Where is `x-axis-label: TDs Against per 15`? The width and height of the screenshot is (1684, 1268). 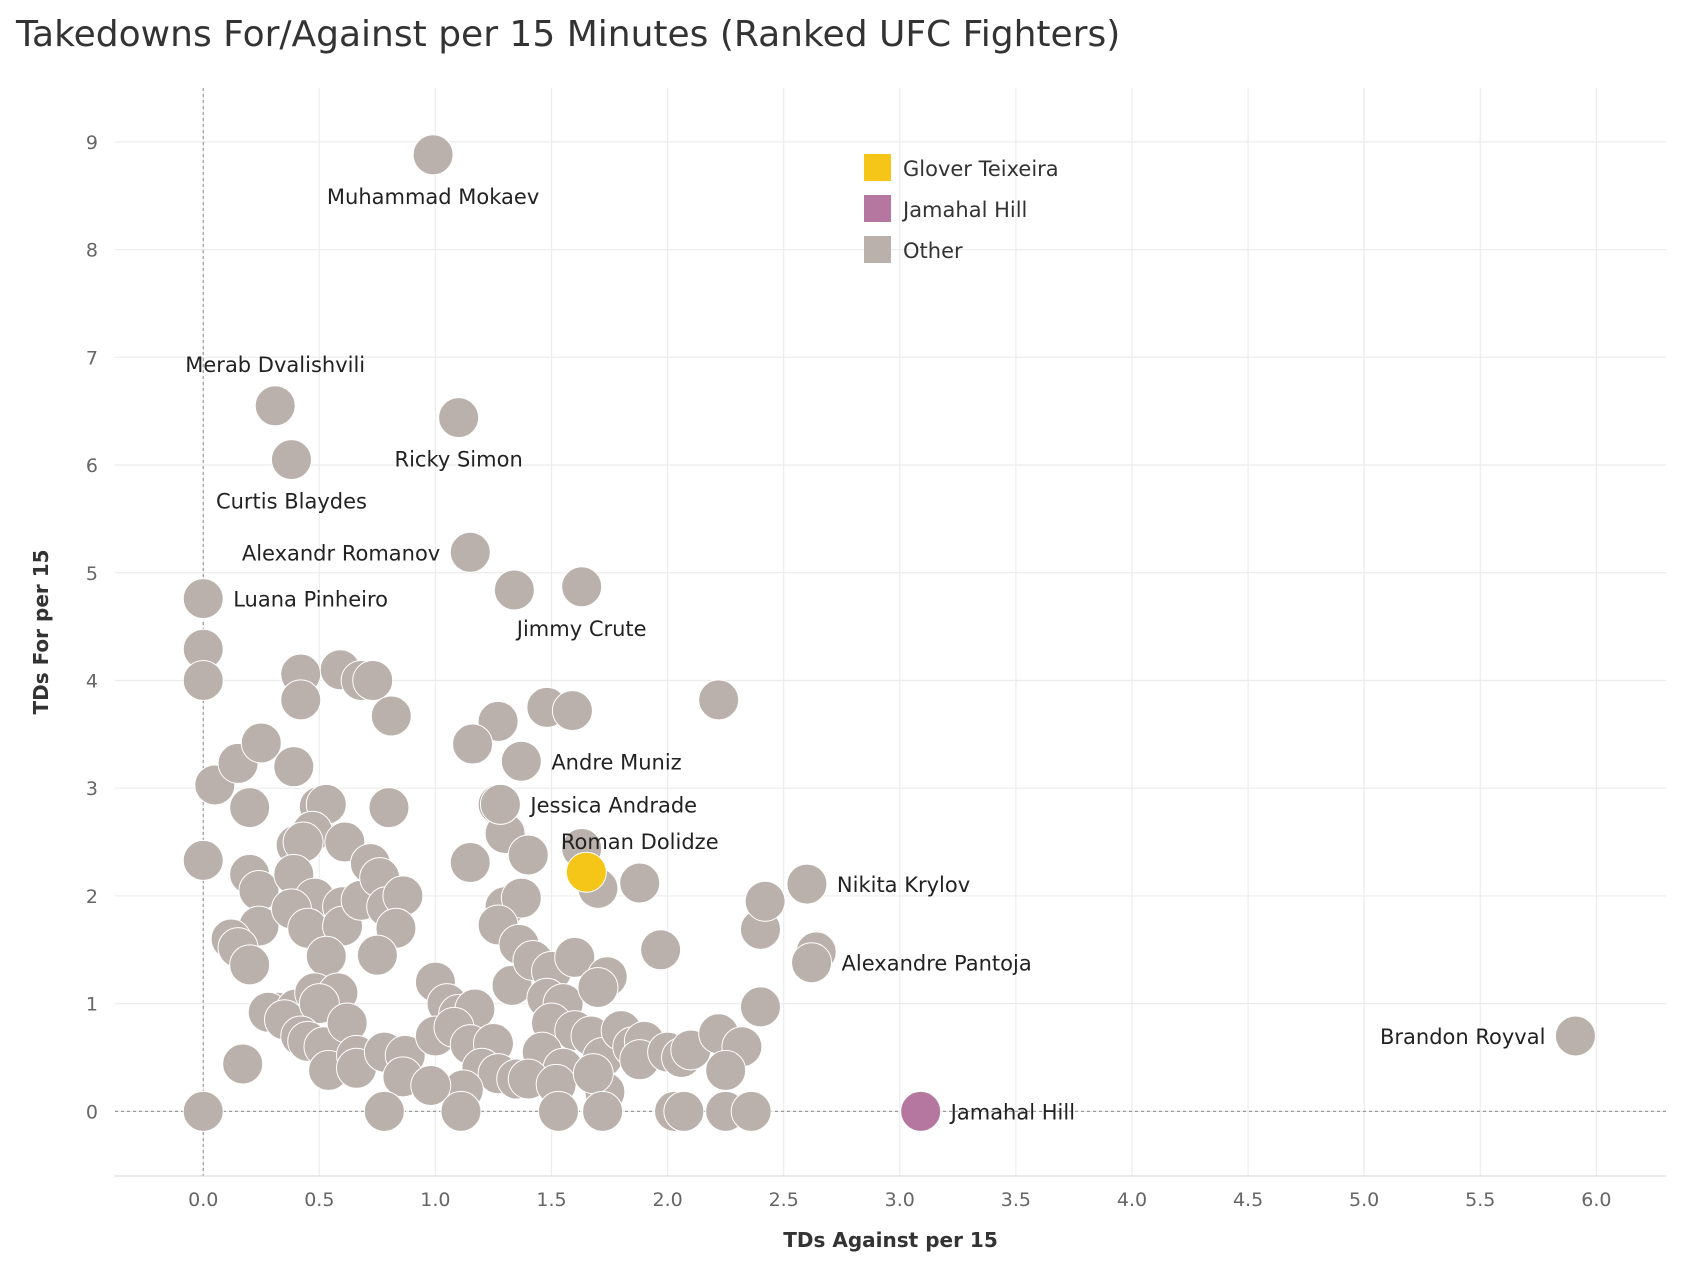
x-axis-label: TDs Against per 15 is located at coordinates (890, 1240).